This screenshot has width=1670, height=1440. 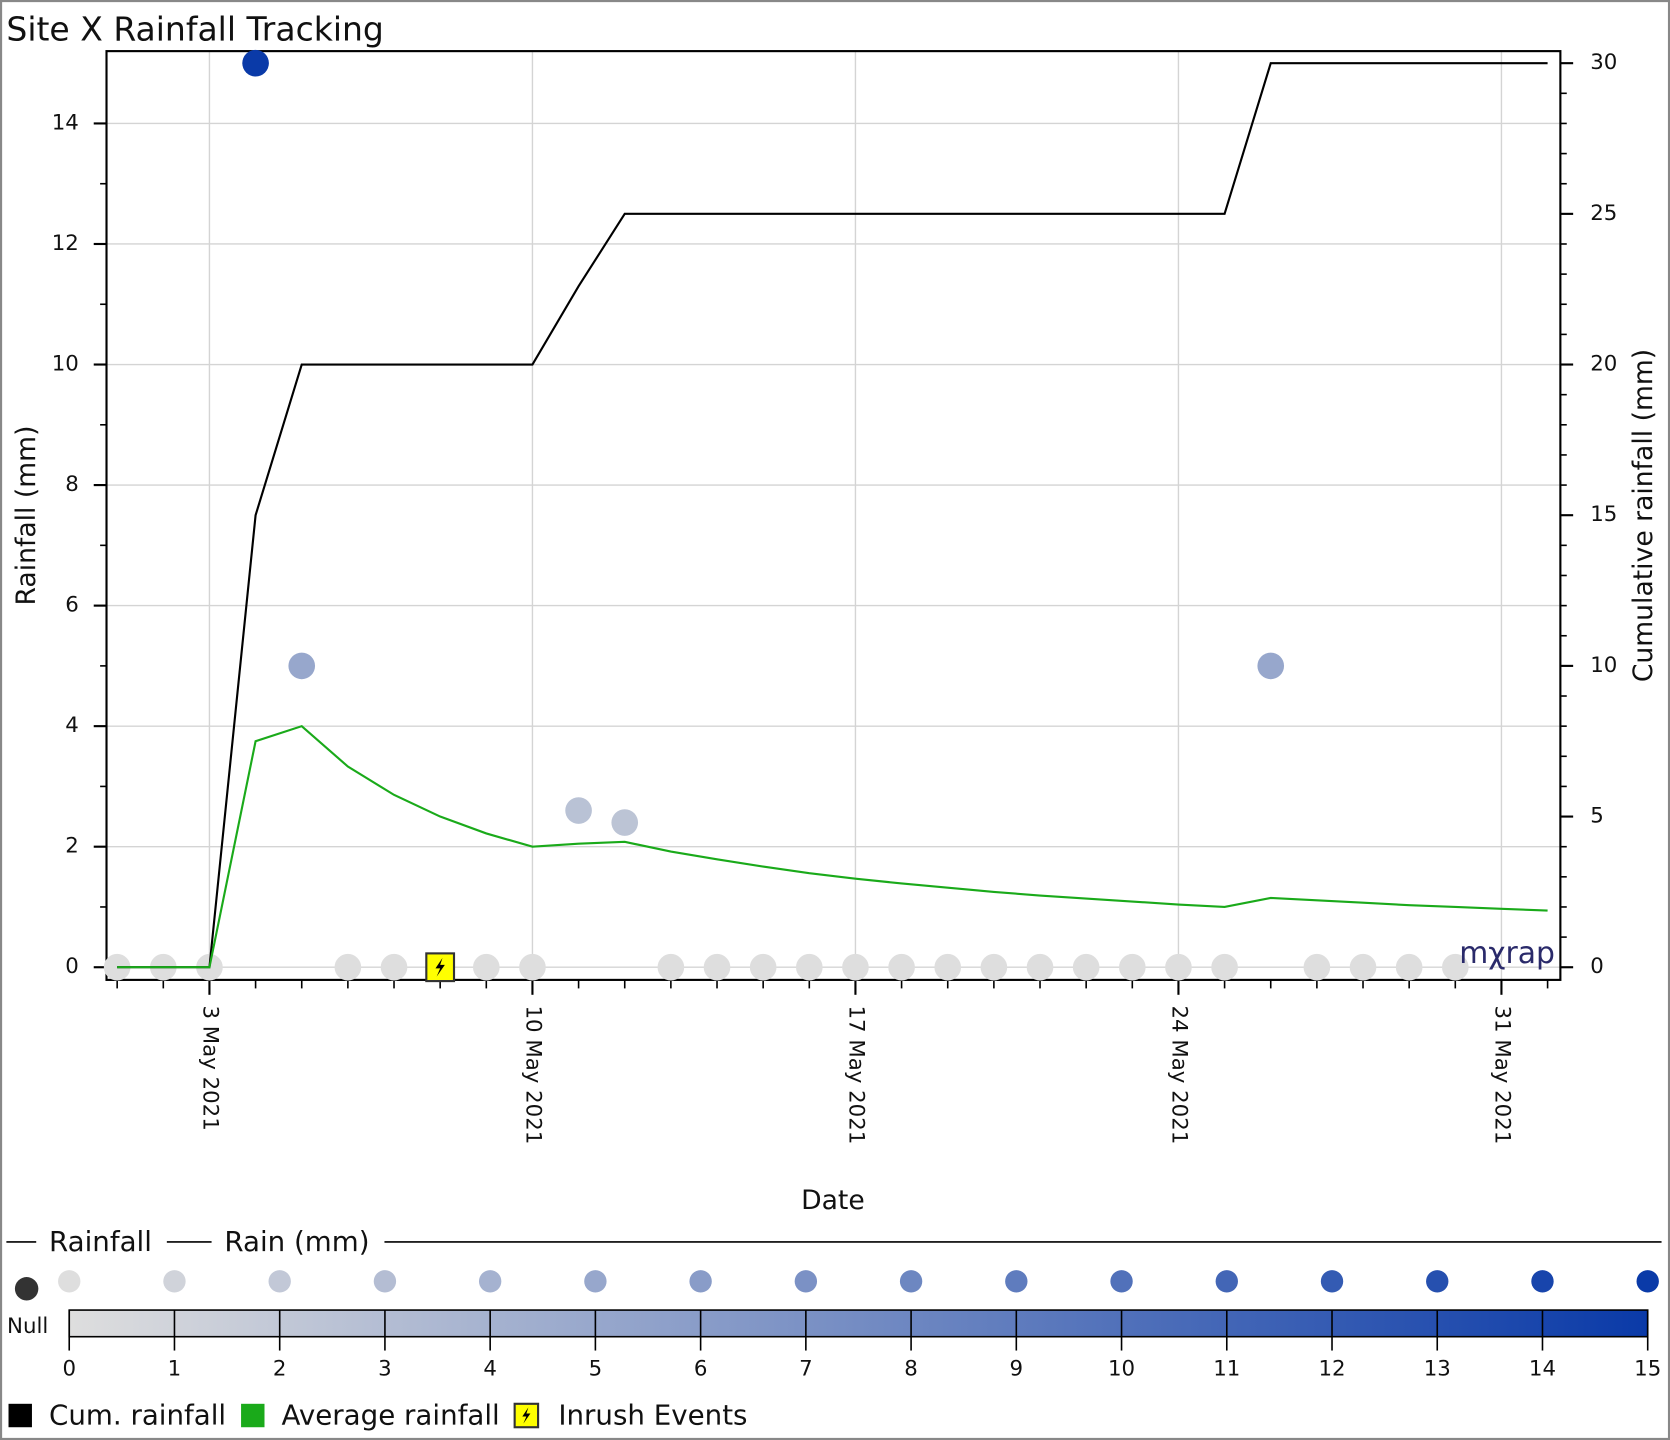 I want to click on color-tick-label: 10, so click(x=1121, y=1369).